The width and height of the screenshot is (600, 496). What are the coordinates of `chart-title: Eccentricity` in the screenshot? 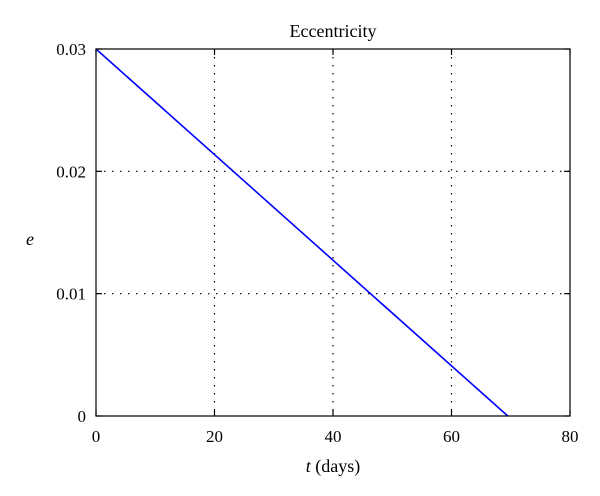 It's located at (333, 31).